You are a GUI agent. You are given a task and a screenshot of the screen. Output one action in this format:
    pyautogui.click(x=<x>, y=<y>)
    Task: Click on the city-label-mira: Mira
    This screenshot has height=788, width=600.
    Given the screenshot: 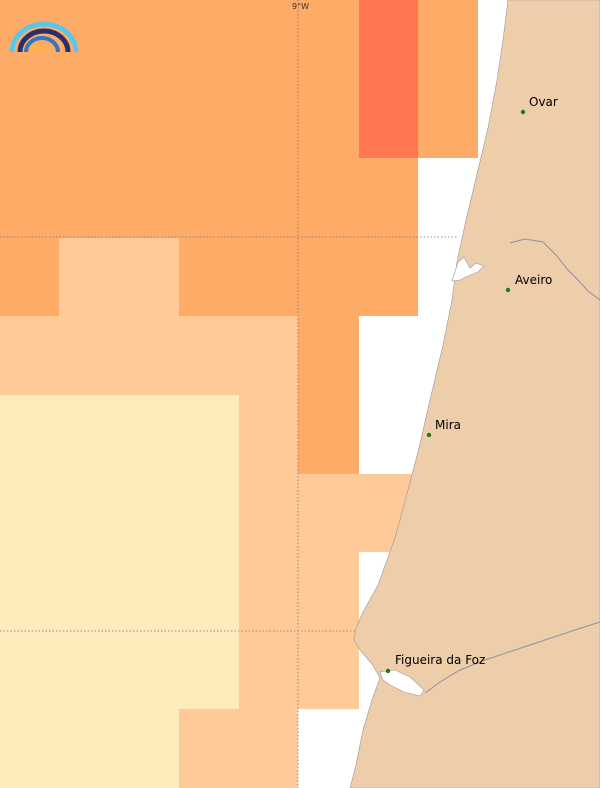 What is the action you would take?
    pyautogui.click(x=448, y=425)
    